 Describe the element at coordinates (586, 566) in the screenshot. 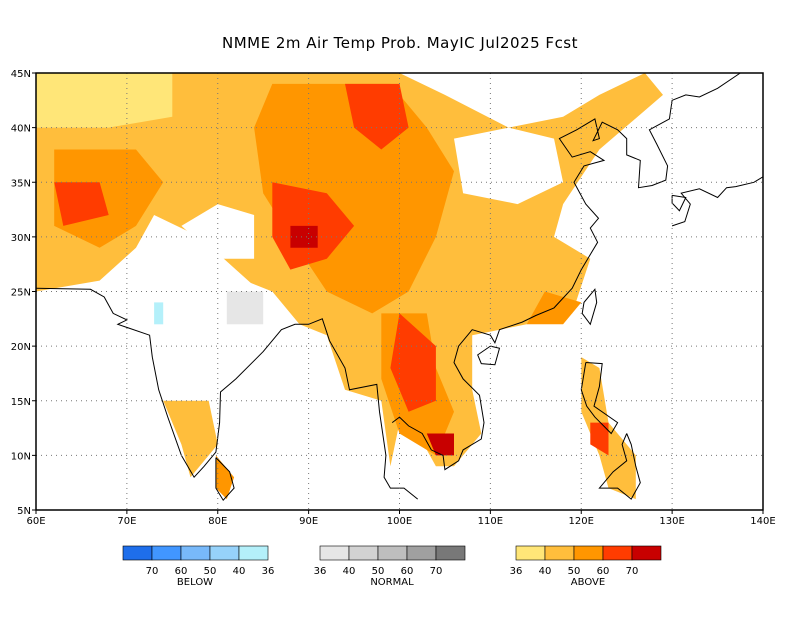

I see `legend-above: 36 40 50 60 70 ABOVE` at that location.